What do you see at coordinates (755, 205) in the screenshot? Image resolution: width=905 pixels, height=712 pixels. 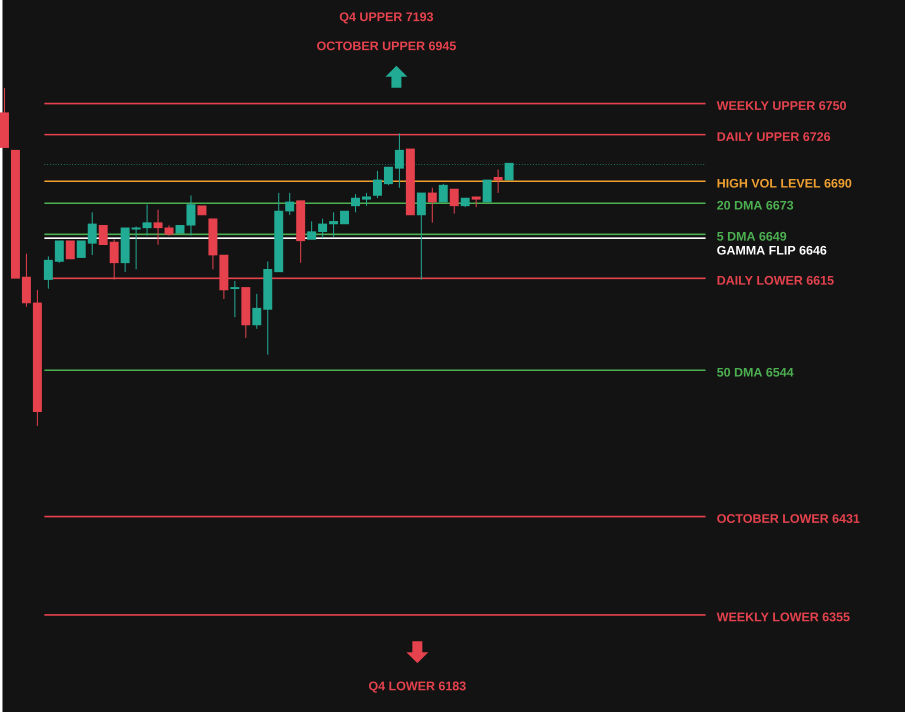 I see `ref-line-label: 20 DMA 6673` at bounding box center [755, 205].